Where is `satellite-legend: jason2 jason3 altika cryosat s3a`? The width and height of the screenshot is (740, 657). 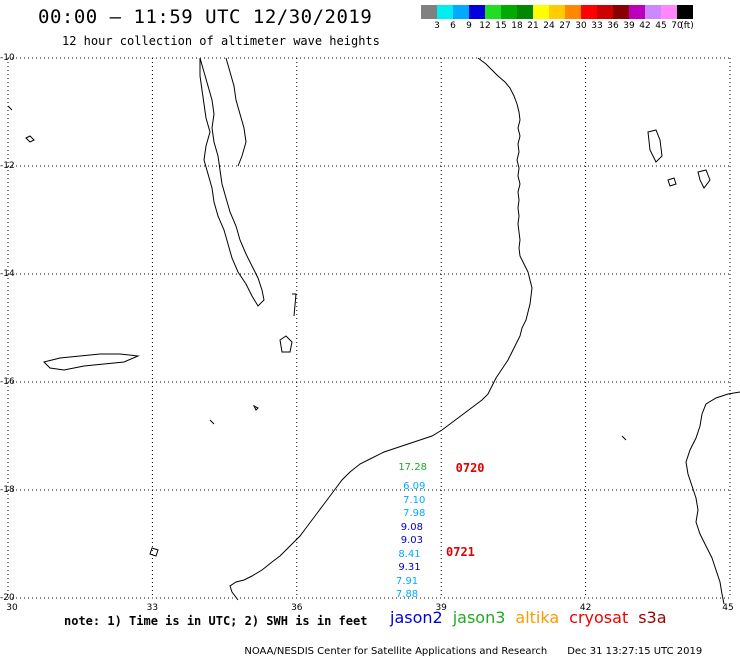
satellite-legend: jason2 jason3 altika cryosat s3a is located at coordinates (533, 617).